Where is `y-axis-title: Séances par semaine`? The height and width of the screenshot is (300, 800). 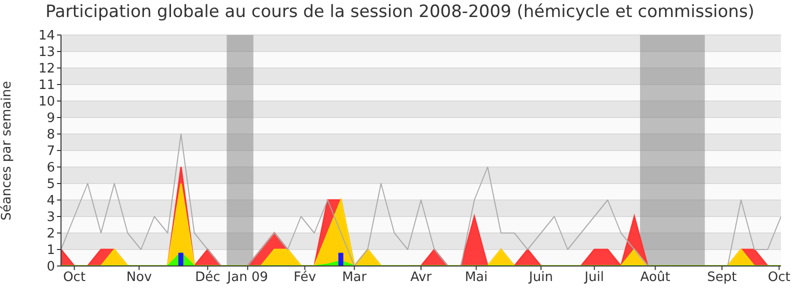
y-axis-title: Séances par semaine is located at coordinates (7, 150).